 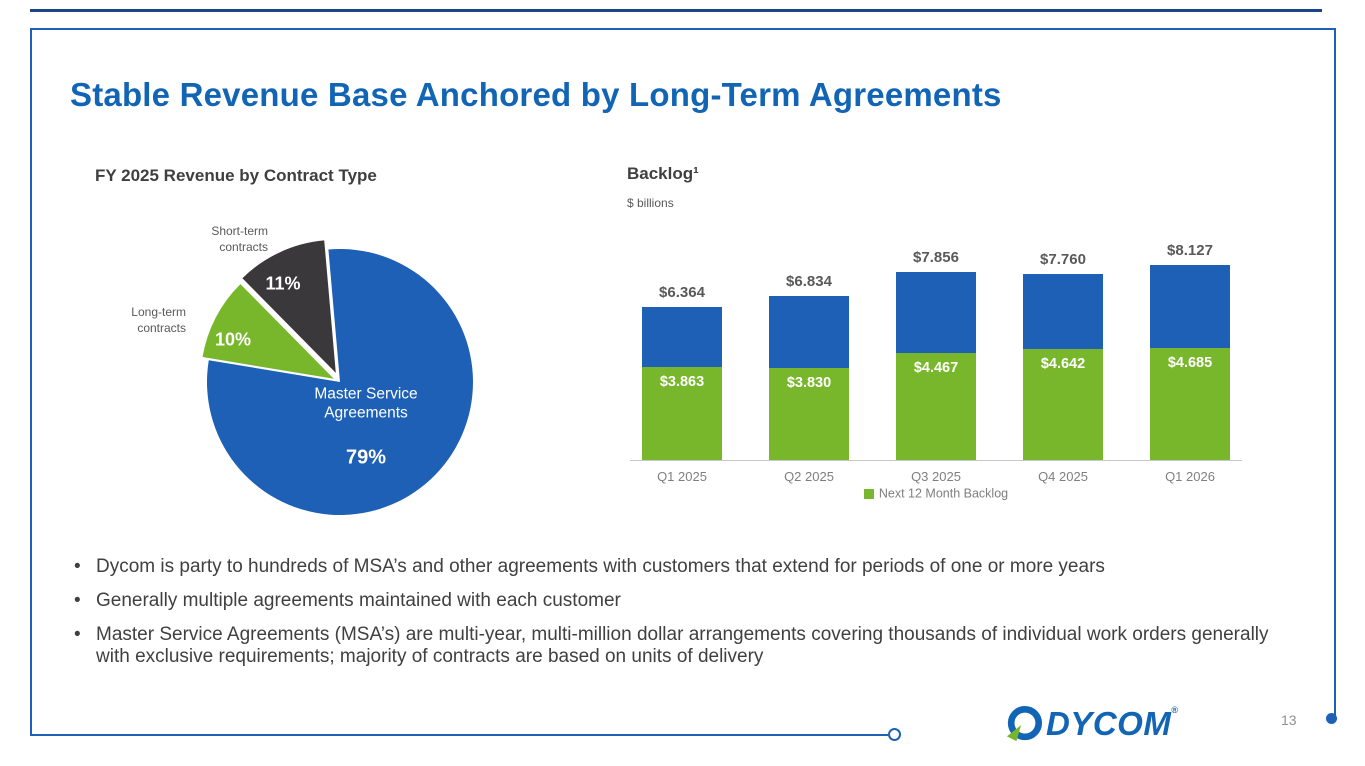 I want to click on border-open-circle, so click(x=894, y=734).